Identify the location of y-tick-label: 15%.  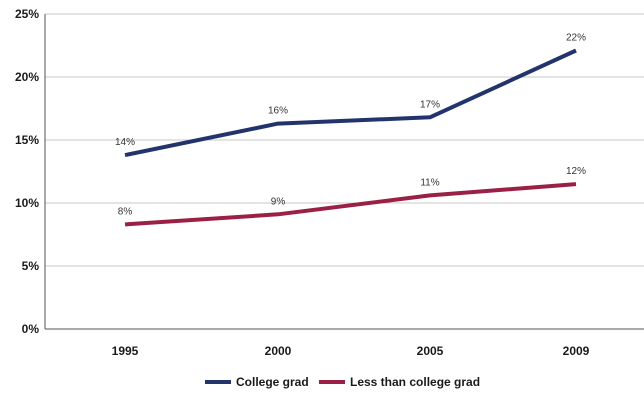
(27, 140).